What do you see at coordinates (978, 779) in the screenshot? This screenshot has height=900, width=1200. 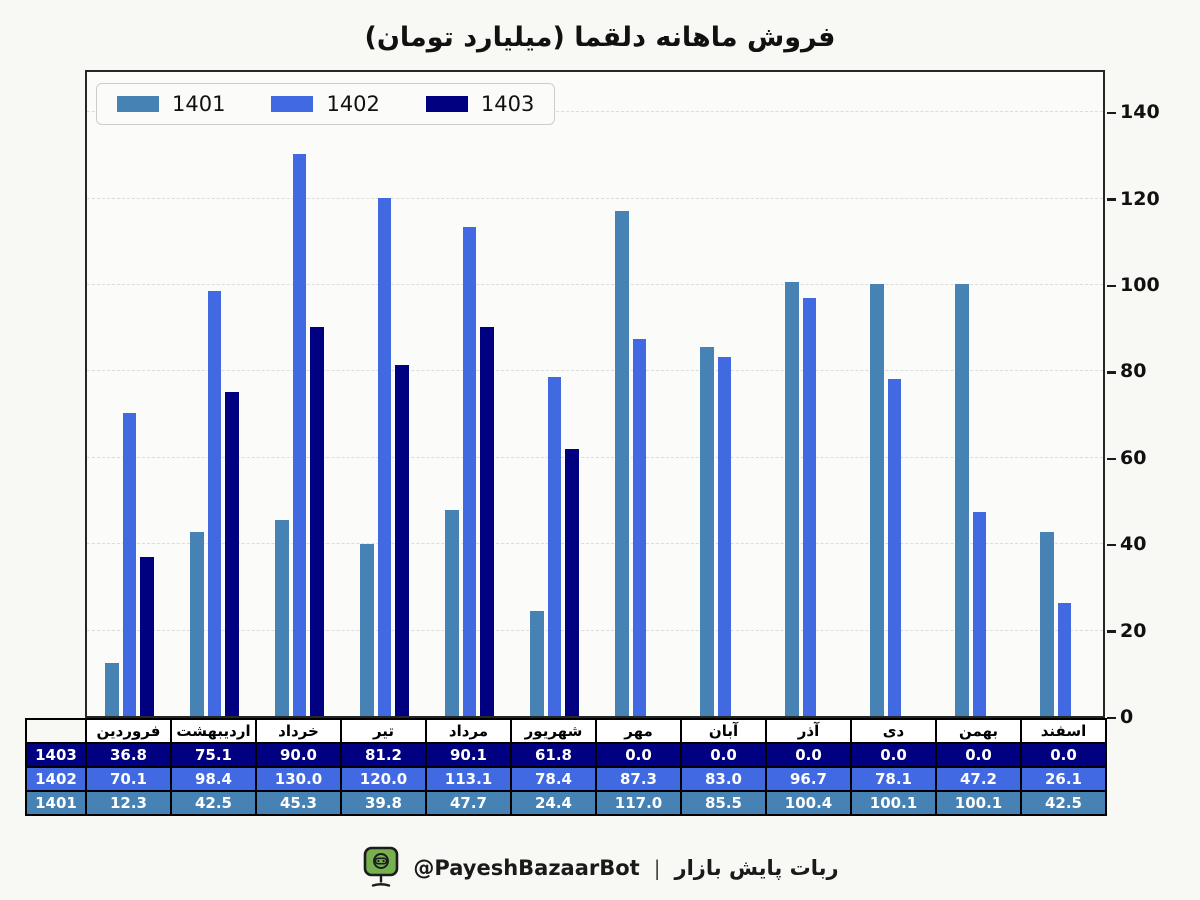 I see `table-cell-1402-m11: 47.2` at bounding box center [978, 779].